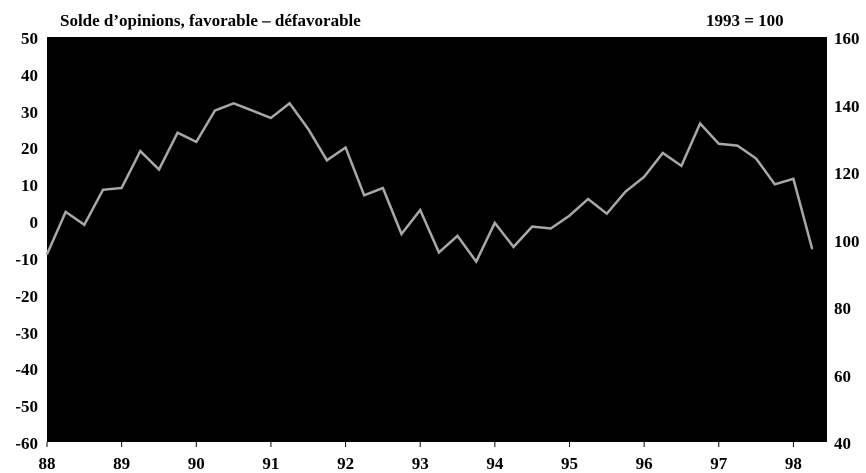 This screenshot has height=473, width=866. I want to click on y-left-tick-label: -20, so click(26, 296).